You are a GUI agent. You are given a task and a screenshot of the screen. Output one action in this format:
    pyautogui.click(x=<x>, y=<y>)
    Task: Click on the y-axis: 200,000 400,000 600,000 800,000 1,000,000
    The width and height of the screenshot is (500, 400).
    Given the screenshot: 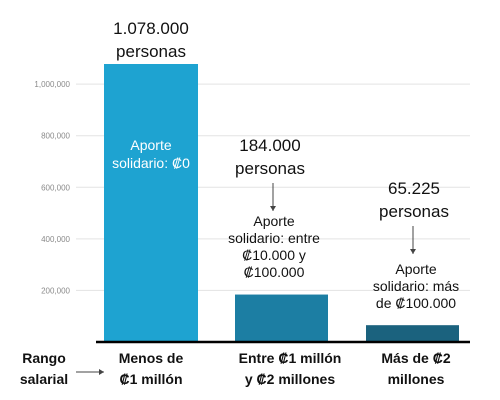 What is the action you would take?
    pyautogui.click(x=52, y=187)
    